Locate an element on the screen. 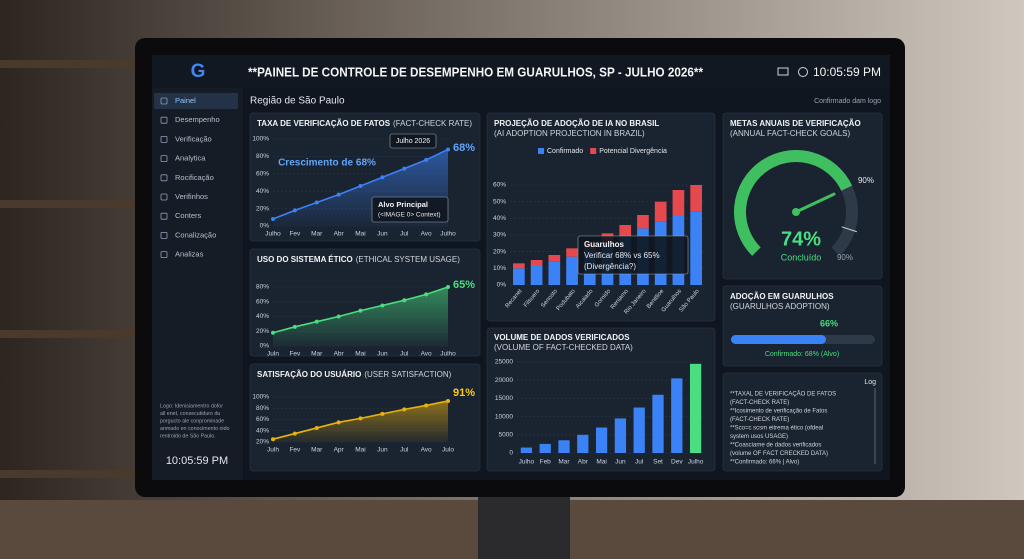 The height and width of the screenshot is (559, 1024). annotation: 65% is located at coordinates (464, 285).